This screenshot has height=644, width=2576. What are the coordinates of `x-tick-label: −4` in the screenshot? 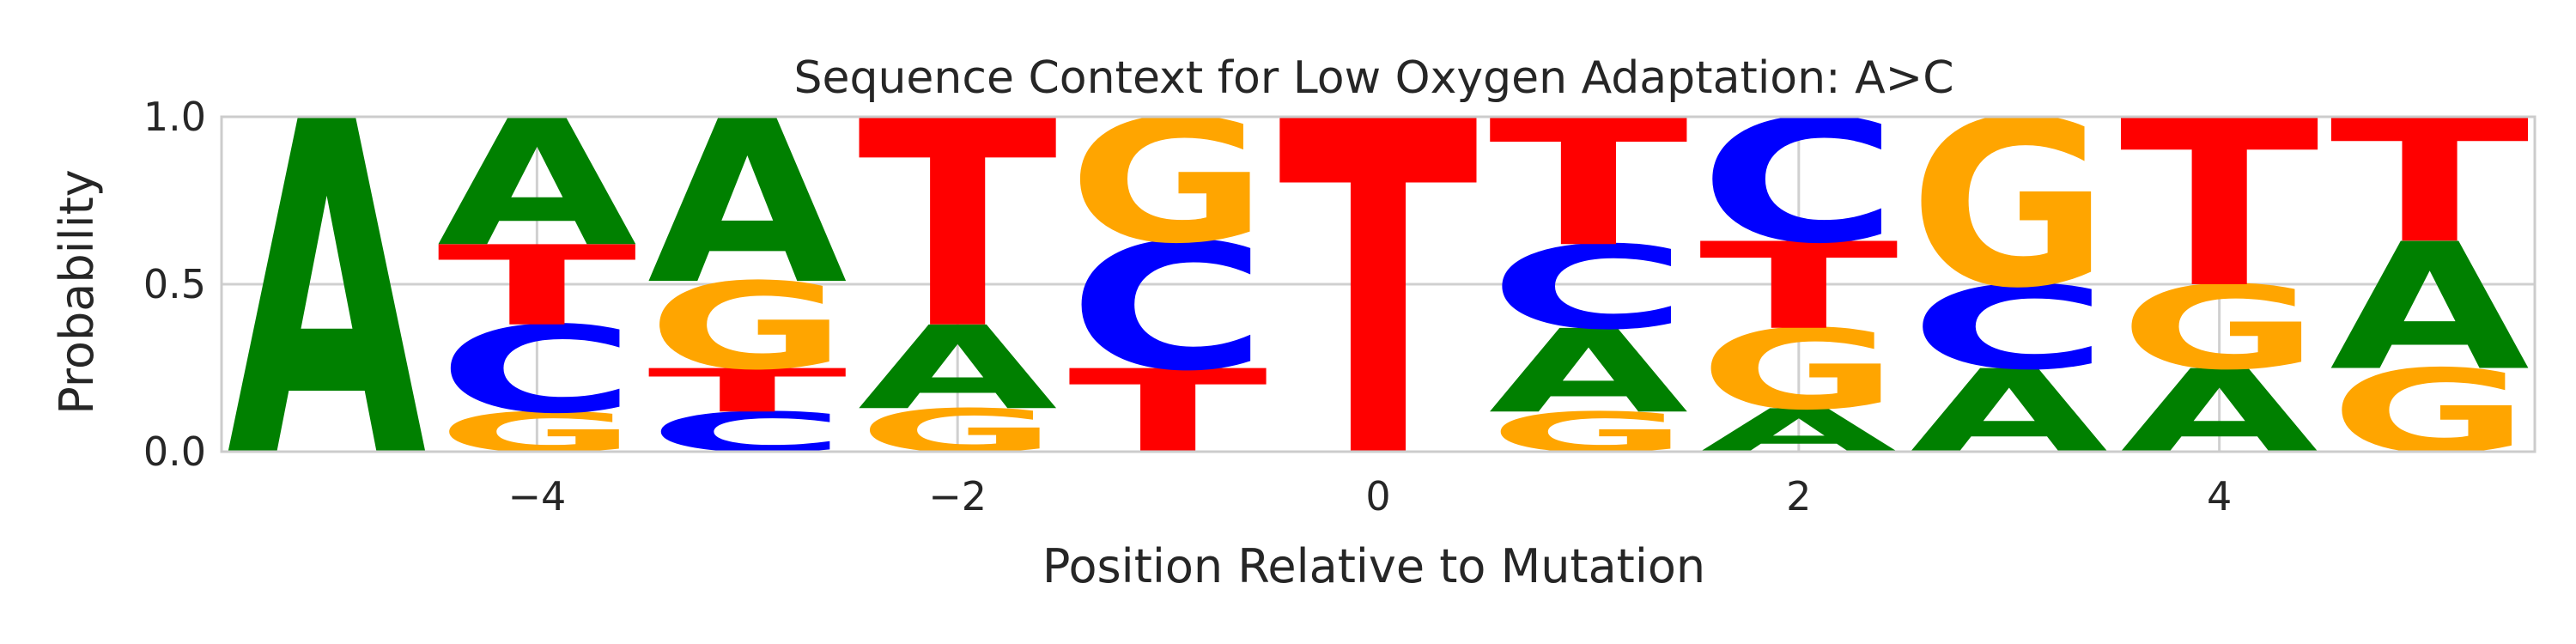 It's located at (536, 496).